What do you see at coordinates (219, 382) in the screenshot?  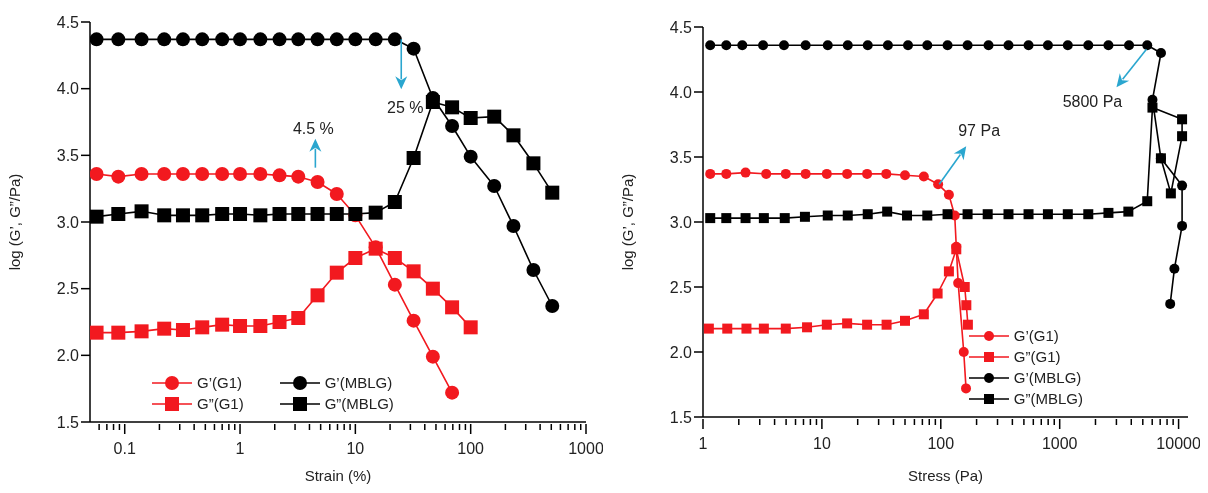 I see `legend-label: G’(G1)` at bounding box center [219, 382].